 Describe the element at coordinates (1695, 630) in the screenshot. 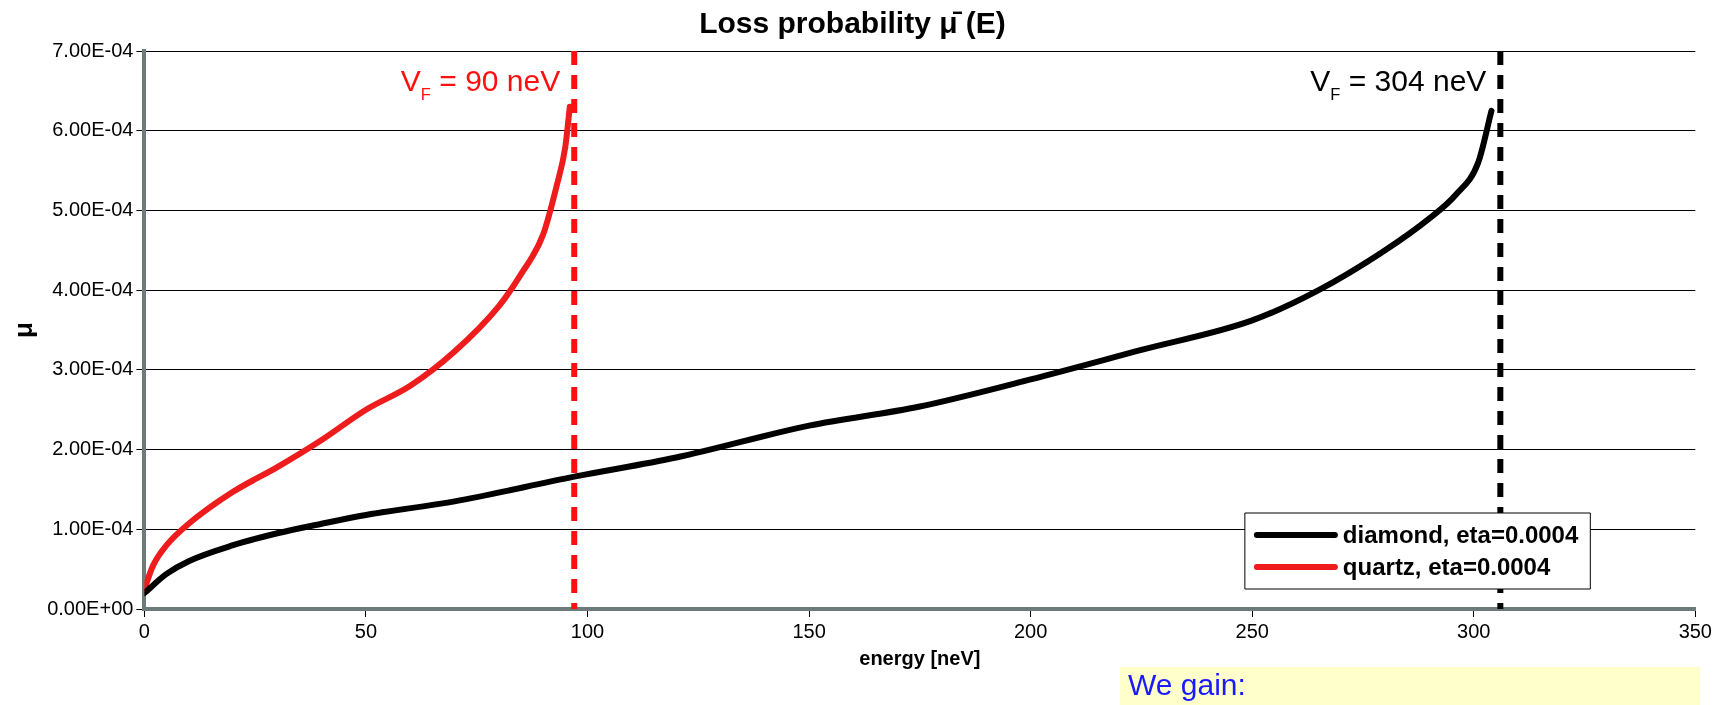

I see `x-tick-label: 350` at that location.